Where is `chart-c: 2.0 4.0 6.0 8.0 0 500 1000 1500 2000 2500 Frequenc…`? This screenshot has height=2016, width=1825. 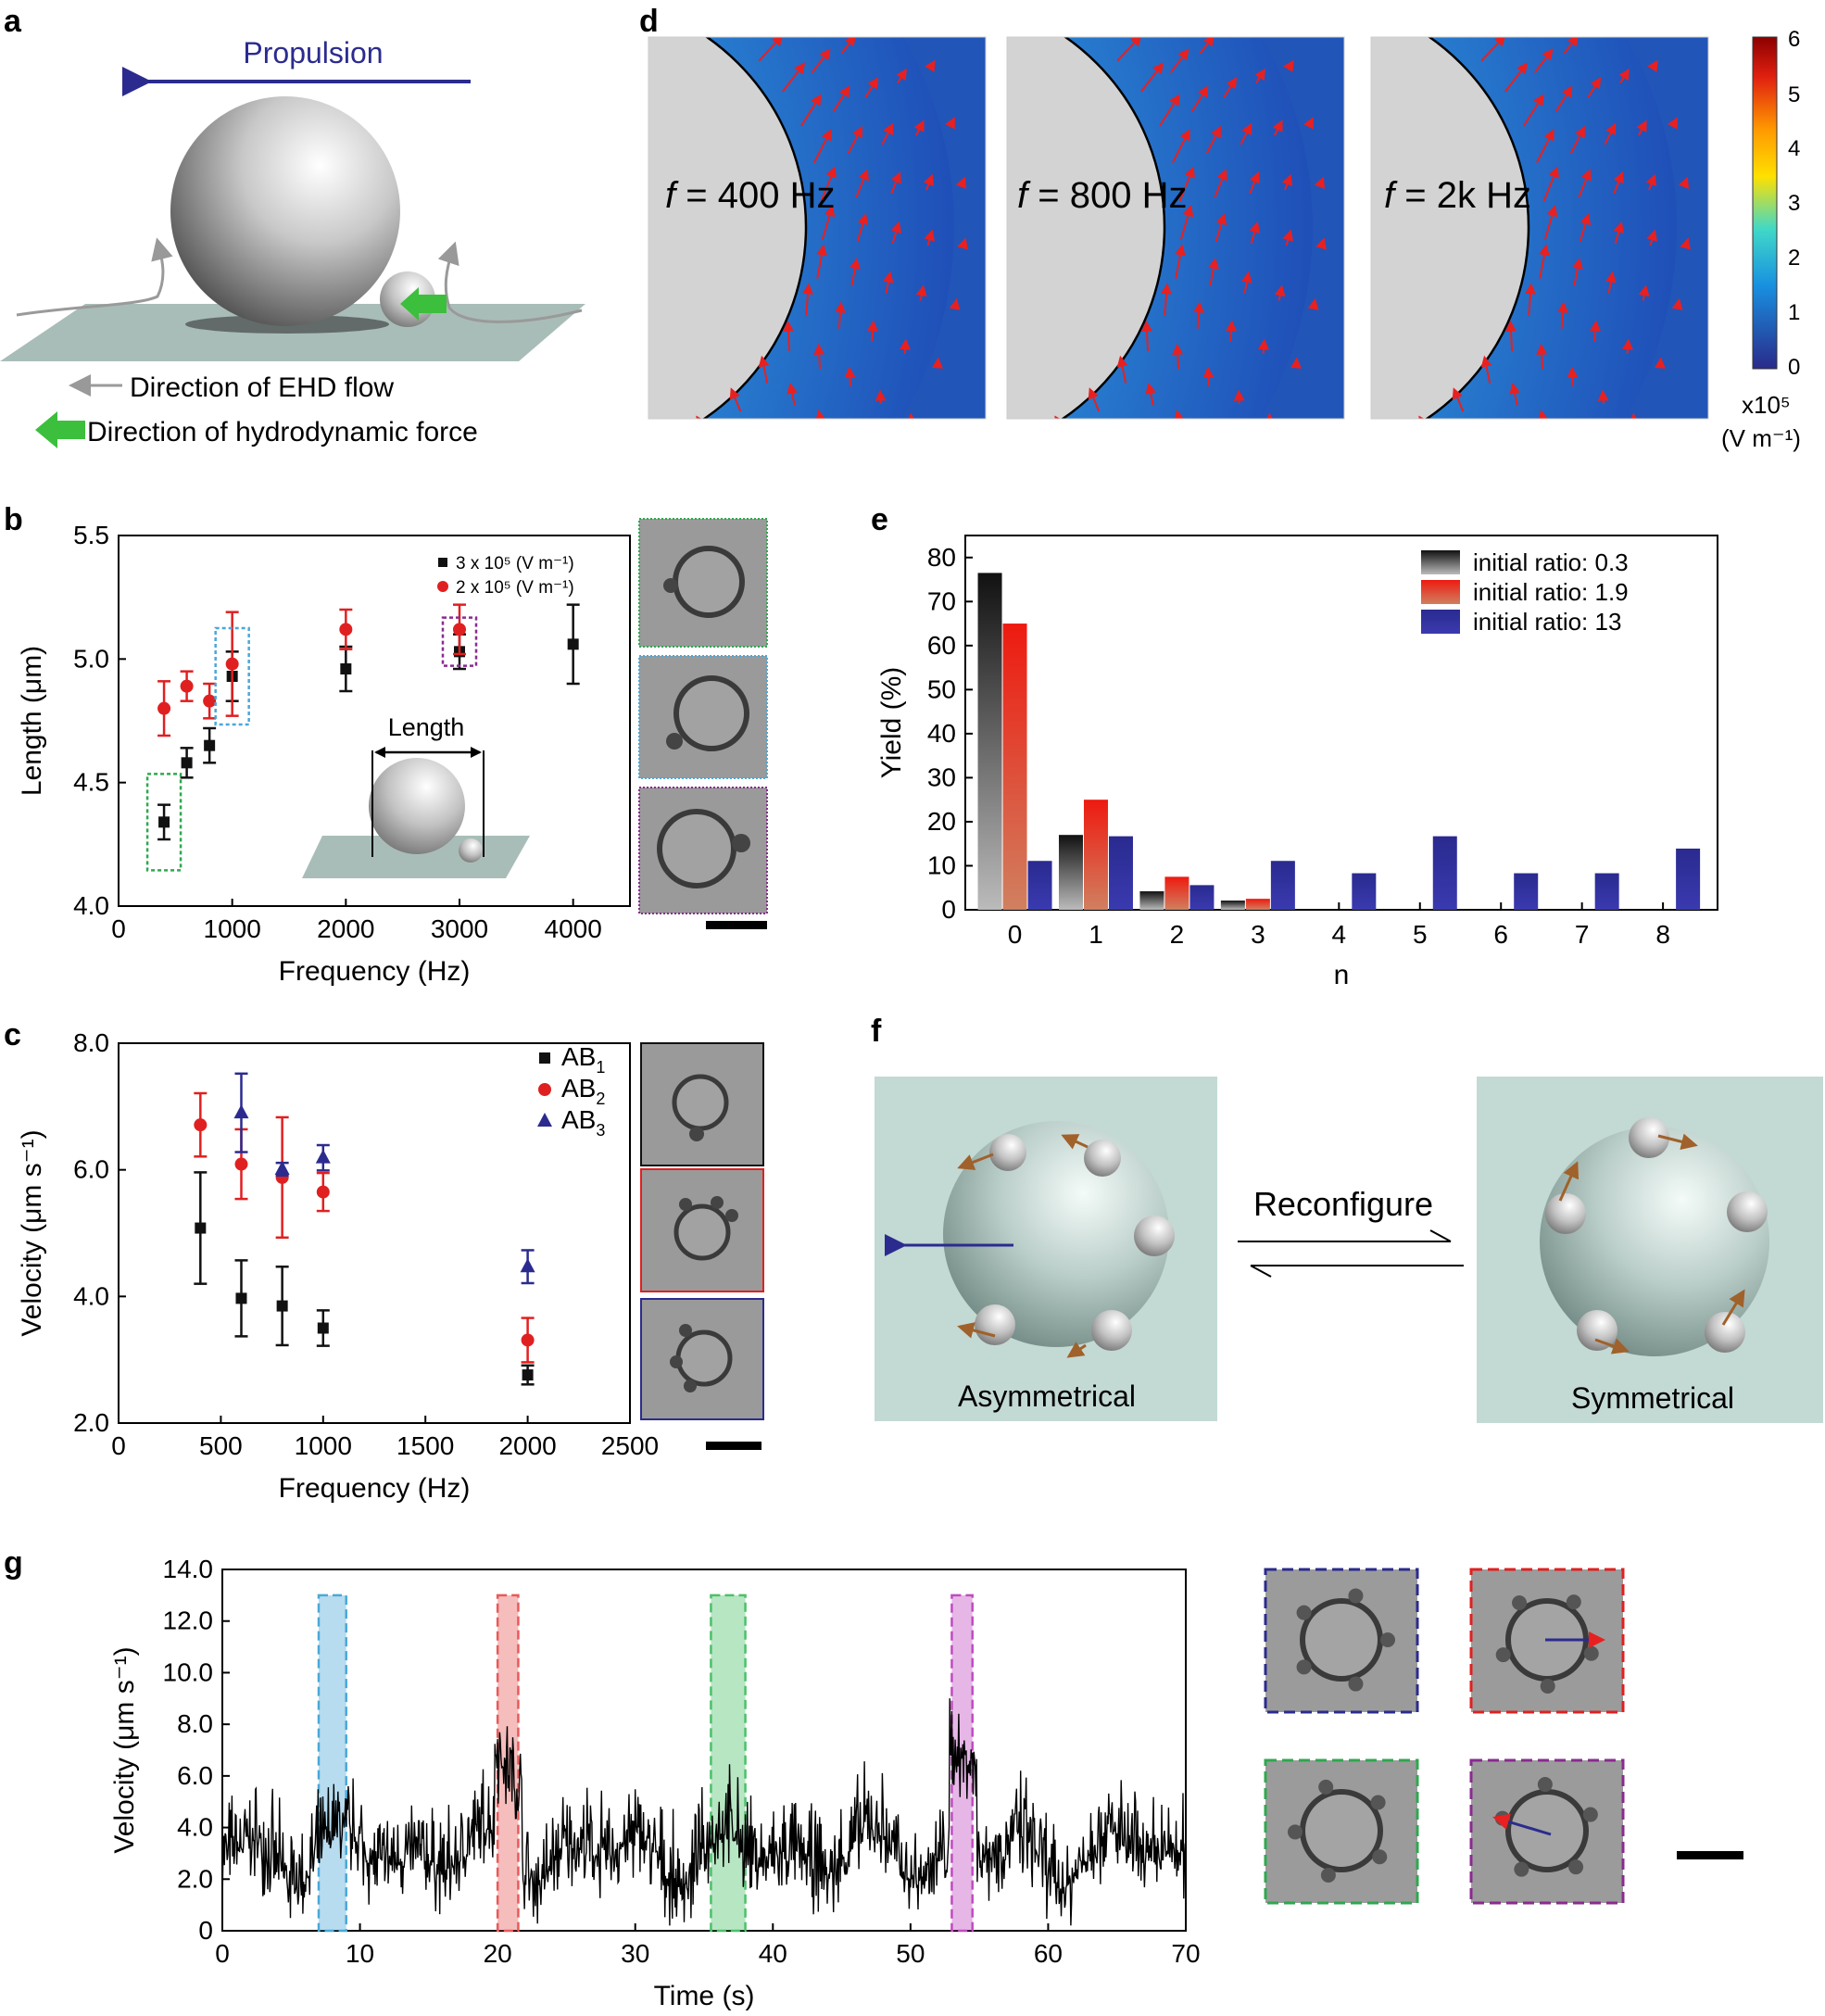 chart-c: 2.0 4.0 6.0 8.0 0 500 1000 1500 2000 2500 Frequenc… is located at coordinates (338, 1266).